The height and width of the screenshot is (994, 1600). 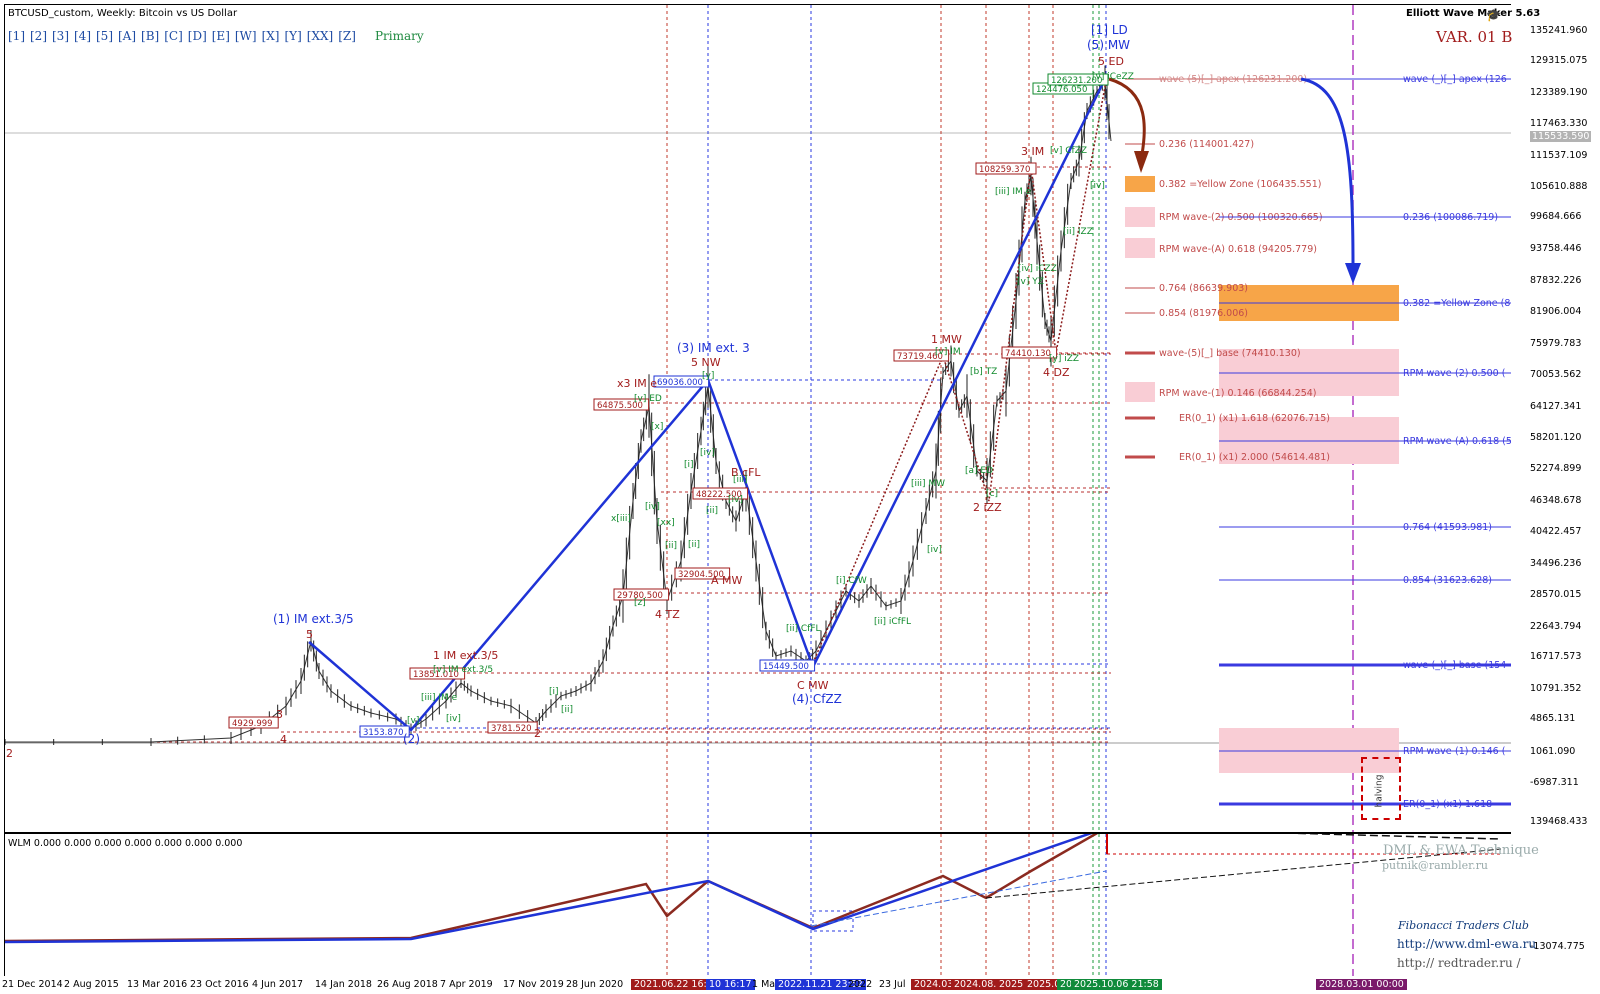 I want to click on club-url: http://www.dml-ewa.ru, so click(x=1467, y=944).